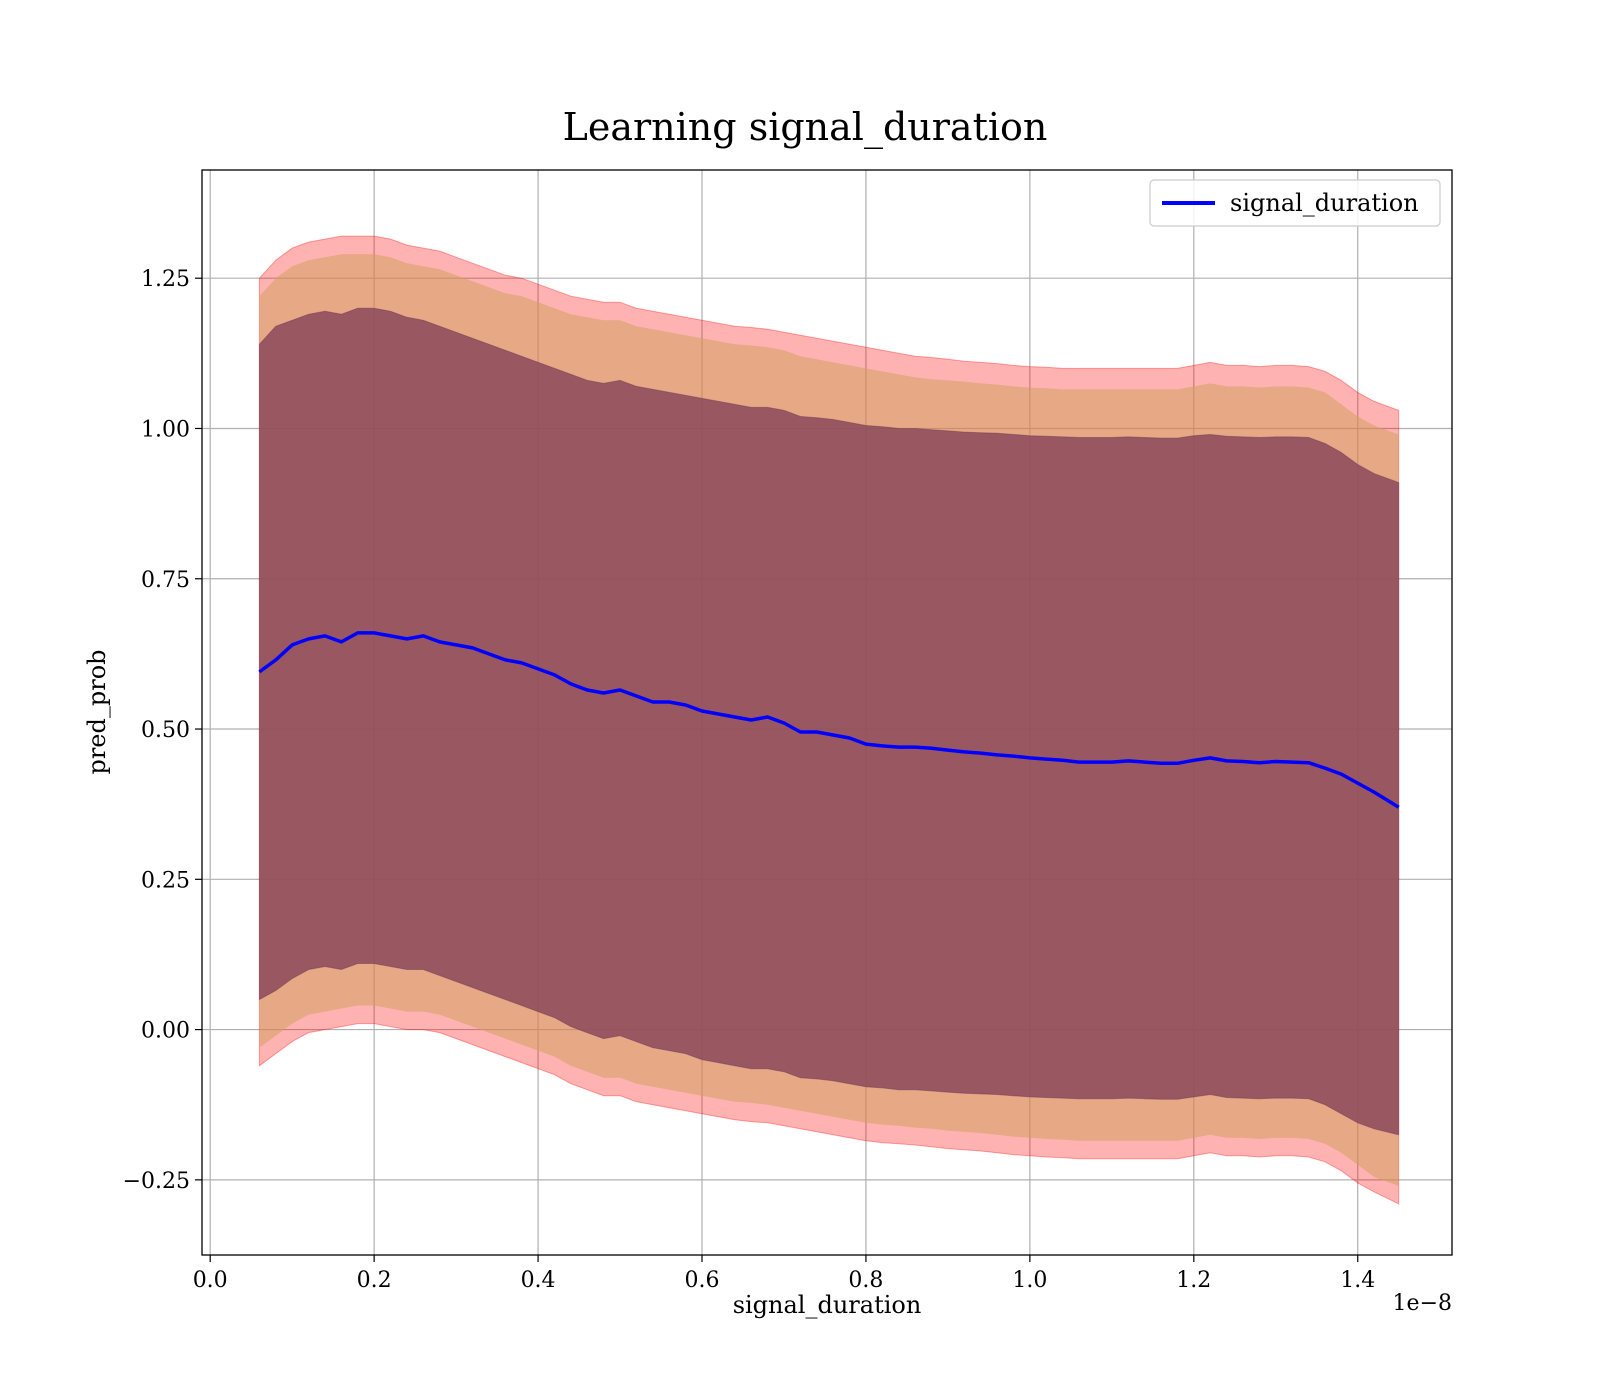  I want to click on x-tick-label: 0.2, so click(374, 1280).